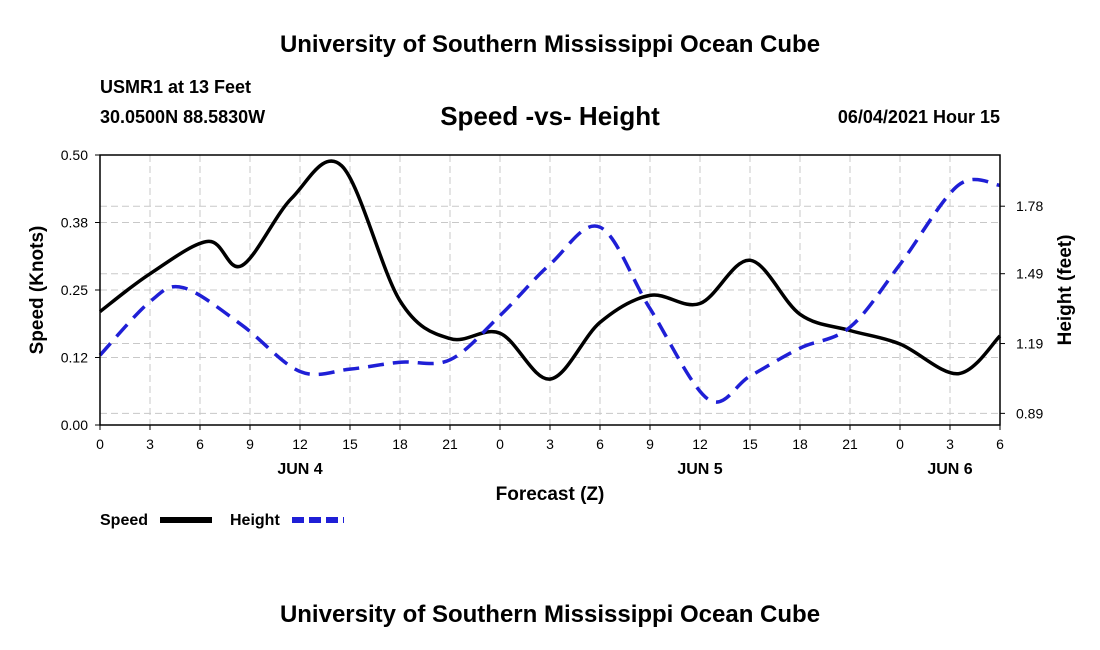 This screenshot has height=650, width=1100. I want to click on chart-title: Speed -vs- Height, so click(550, 116).